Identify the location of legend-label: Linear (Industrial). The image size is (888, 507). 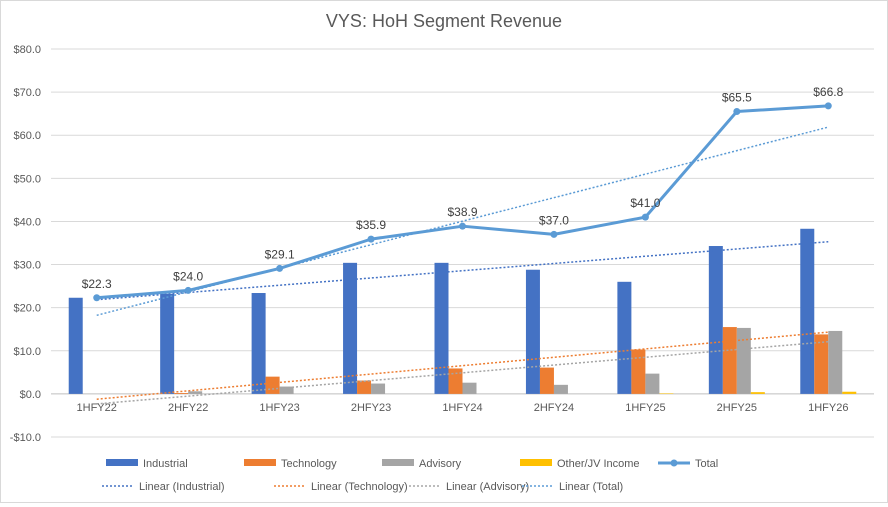
(182, 487).